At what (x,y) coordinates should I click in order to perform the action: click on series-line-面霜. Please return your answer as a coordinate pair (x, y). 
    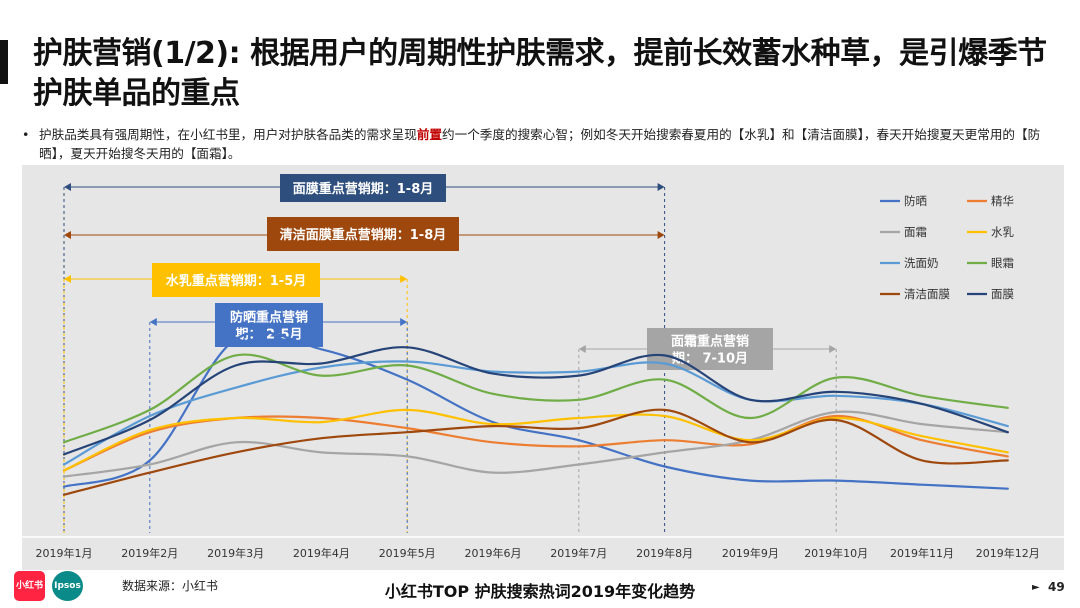
    Looking at the image, I should click on (535, 444).